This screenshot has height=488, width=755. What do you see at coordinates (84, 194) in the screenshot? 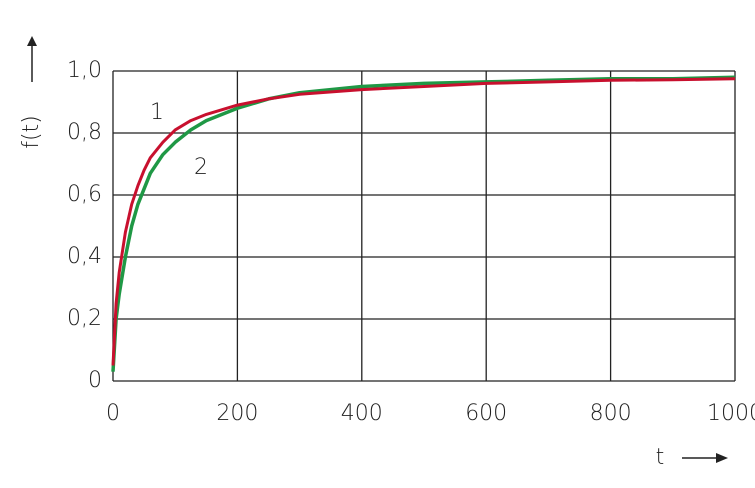
I see `y-tick-label: 0,6` at bounding box center [84, 194].